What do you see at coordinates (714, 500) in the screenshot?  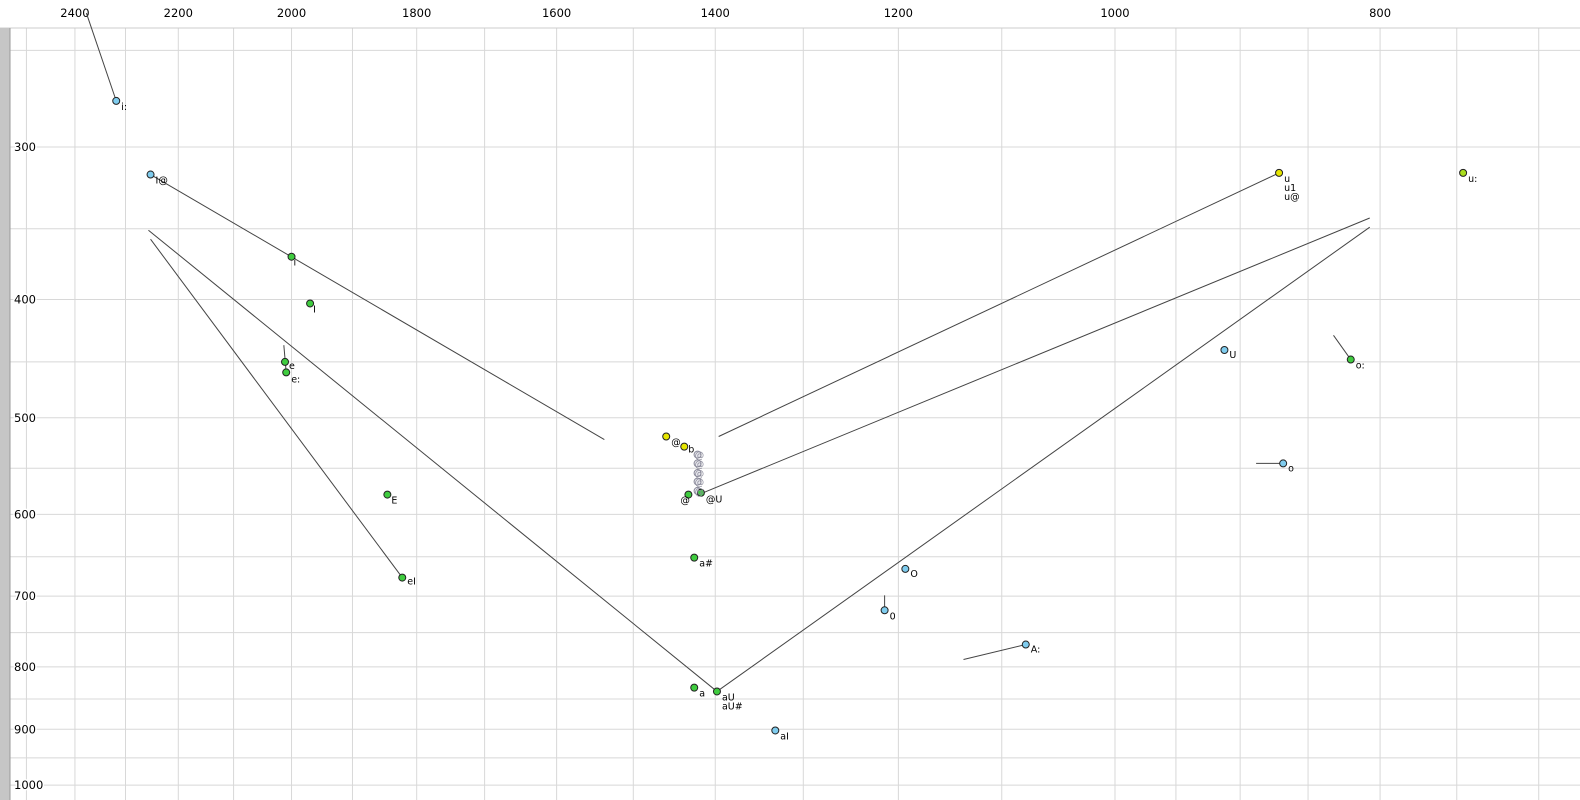 I see `vowel-point-label: @U` at bounding box center [714, 500].